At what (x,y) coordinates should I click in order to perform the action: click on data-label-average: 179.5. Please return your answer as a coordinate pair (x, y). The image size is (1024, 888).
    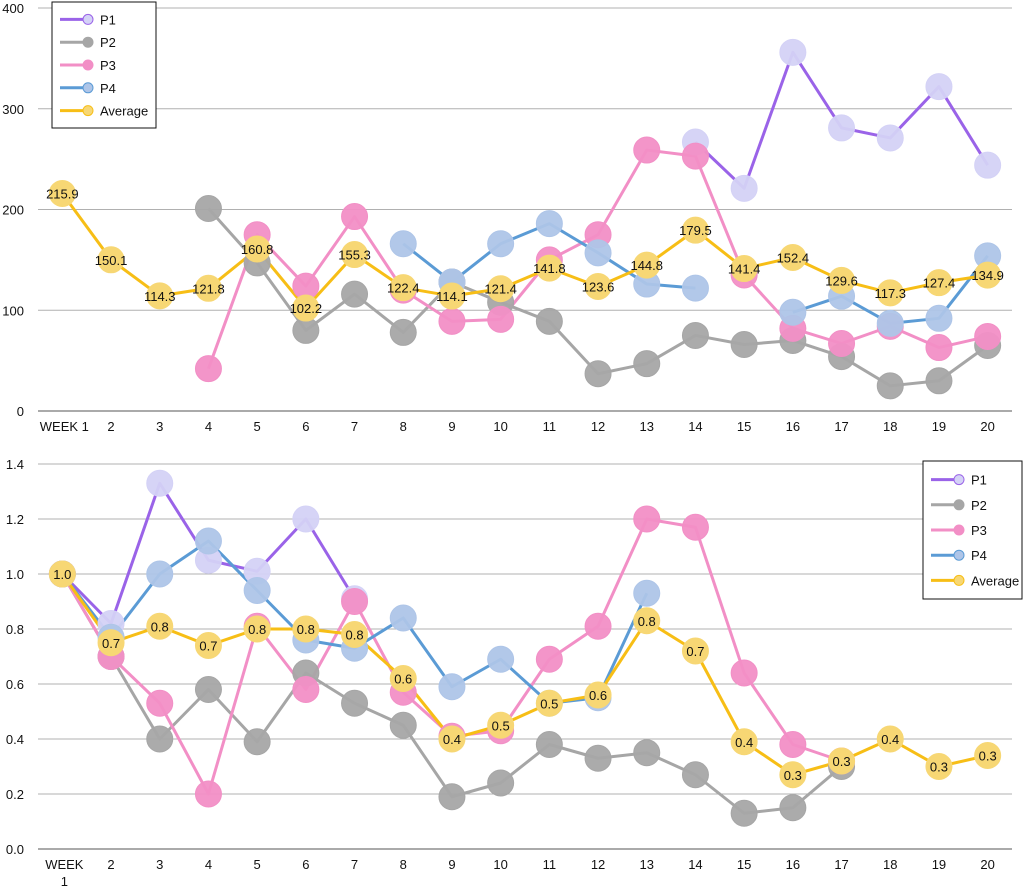
    Looking at the image, I should click on (695, 230).